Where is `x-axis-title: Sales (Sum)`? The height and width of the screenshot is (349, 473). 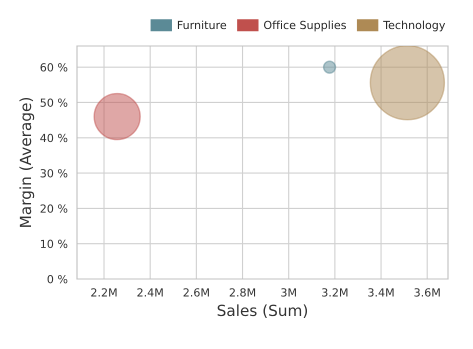 x-axis-title: Sales (Sum) is located at coordinates (263, 311).